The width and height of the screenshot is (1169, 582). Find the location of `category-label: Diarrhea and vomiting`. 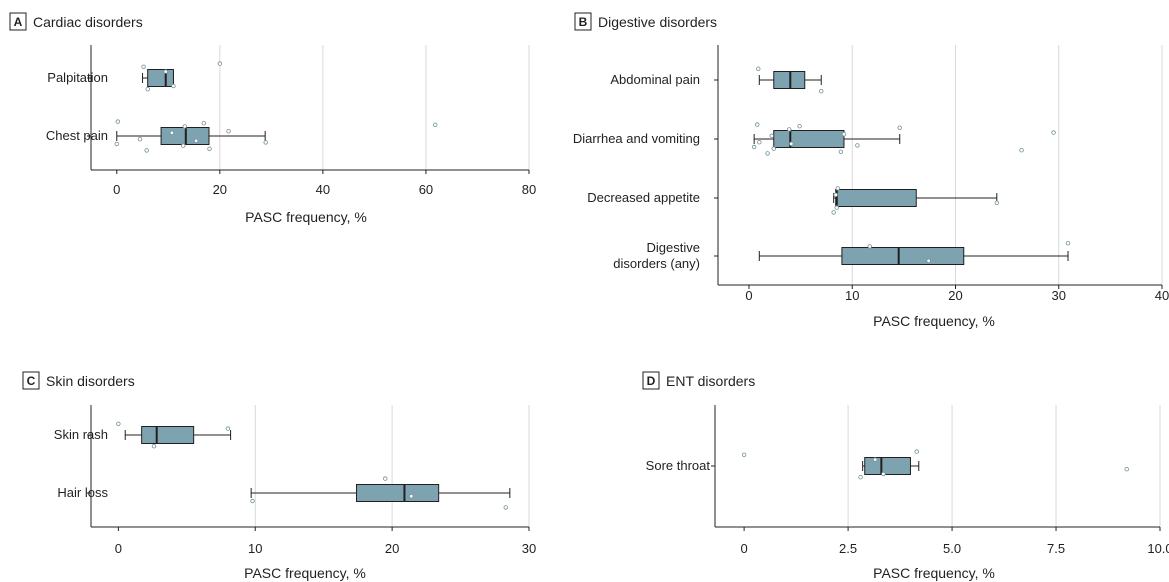

category-label: Diarrhea and vomiting is located at coordinates (636, 138).